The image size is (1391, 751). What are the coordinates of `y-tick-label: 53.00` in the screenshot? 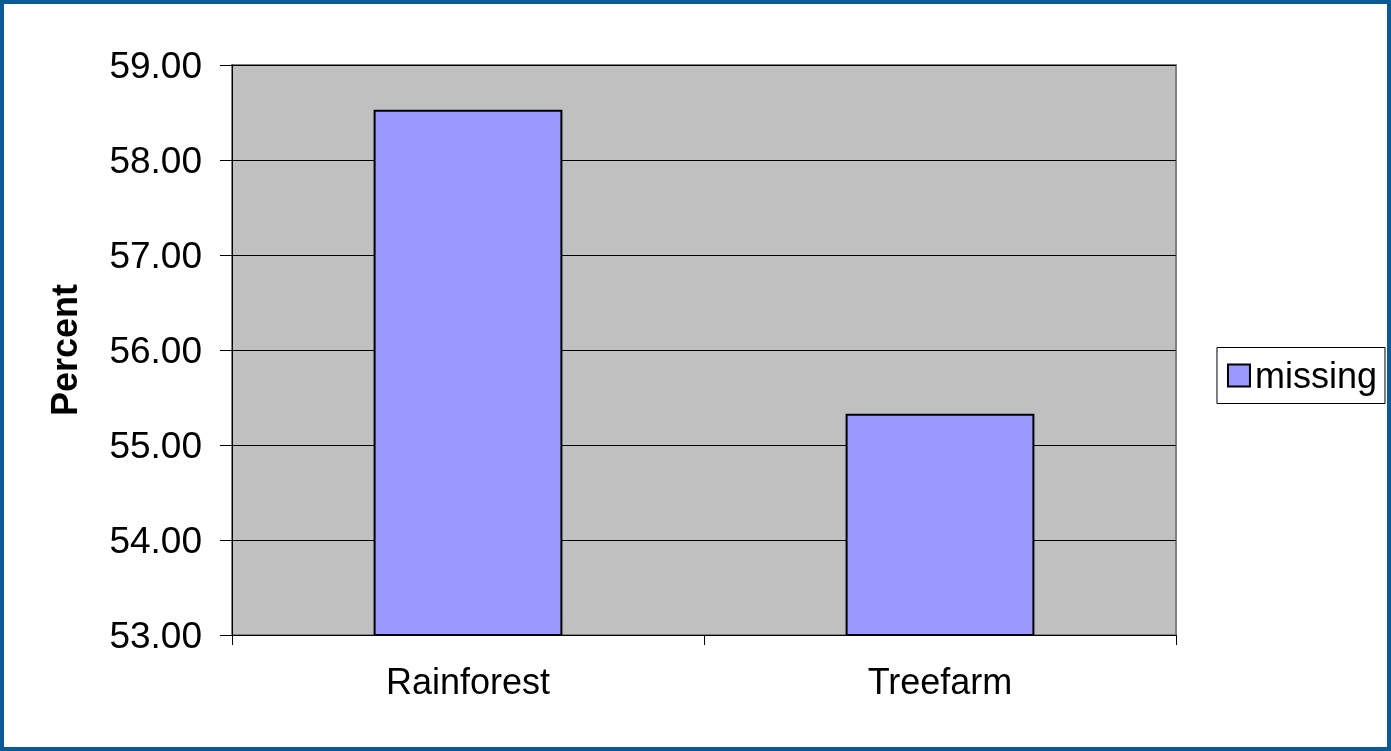 It's located at (155, 635).